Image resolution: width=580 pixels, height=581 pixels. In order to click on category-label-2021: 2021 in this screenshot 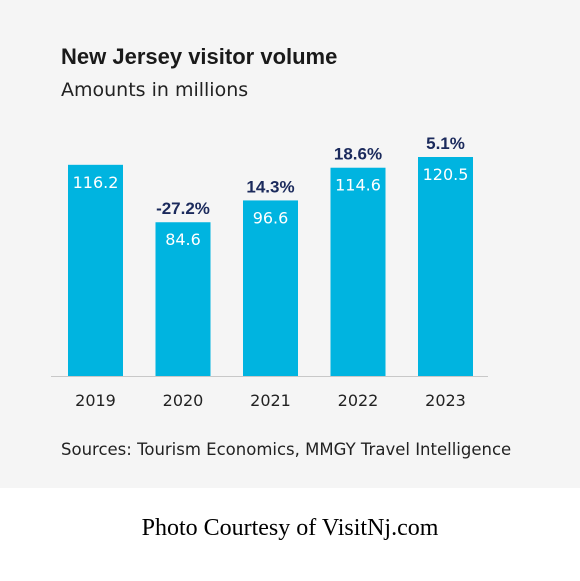, I will do `click(270, 400)`.